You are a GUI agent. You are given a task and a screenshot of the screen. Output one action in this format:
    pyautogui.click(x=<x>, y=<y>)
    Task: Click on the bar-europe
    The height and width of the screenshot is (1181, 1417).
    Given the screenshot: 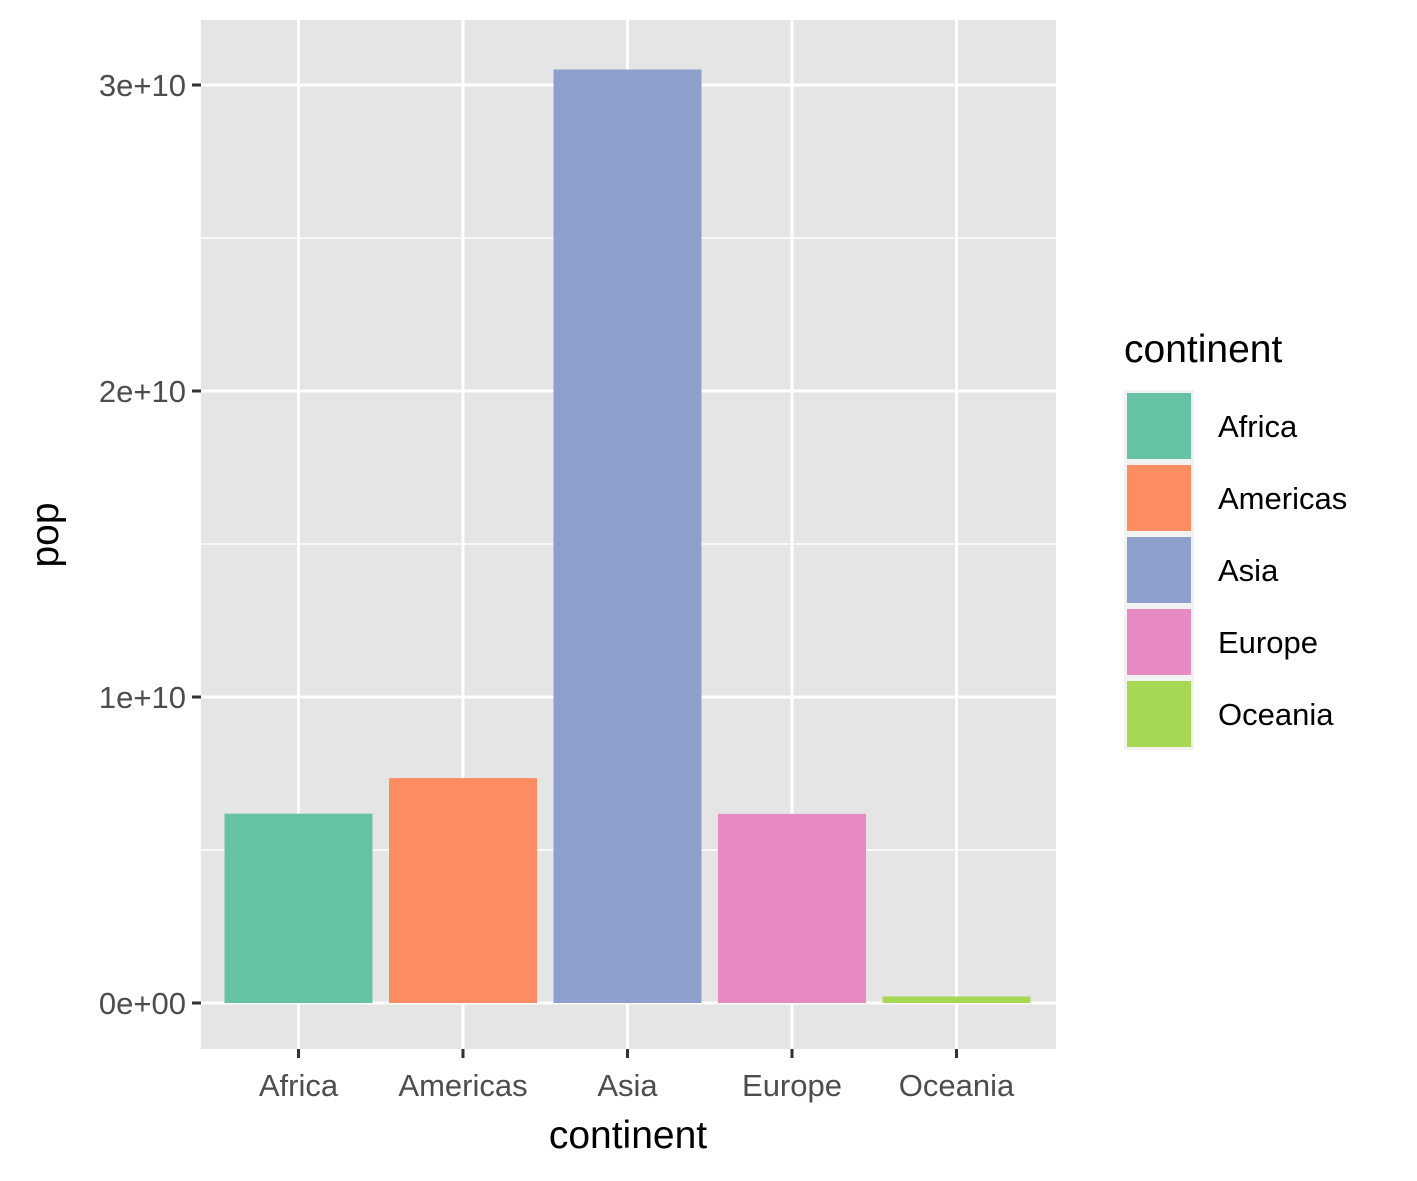 What is the action you would take?
    pyautogui.click(x=792, y=908)
    